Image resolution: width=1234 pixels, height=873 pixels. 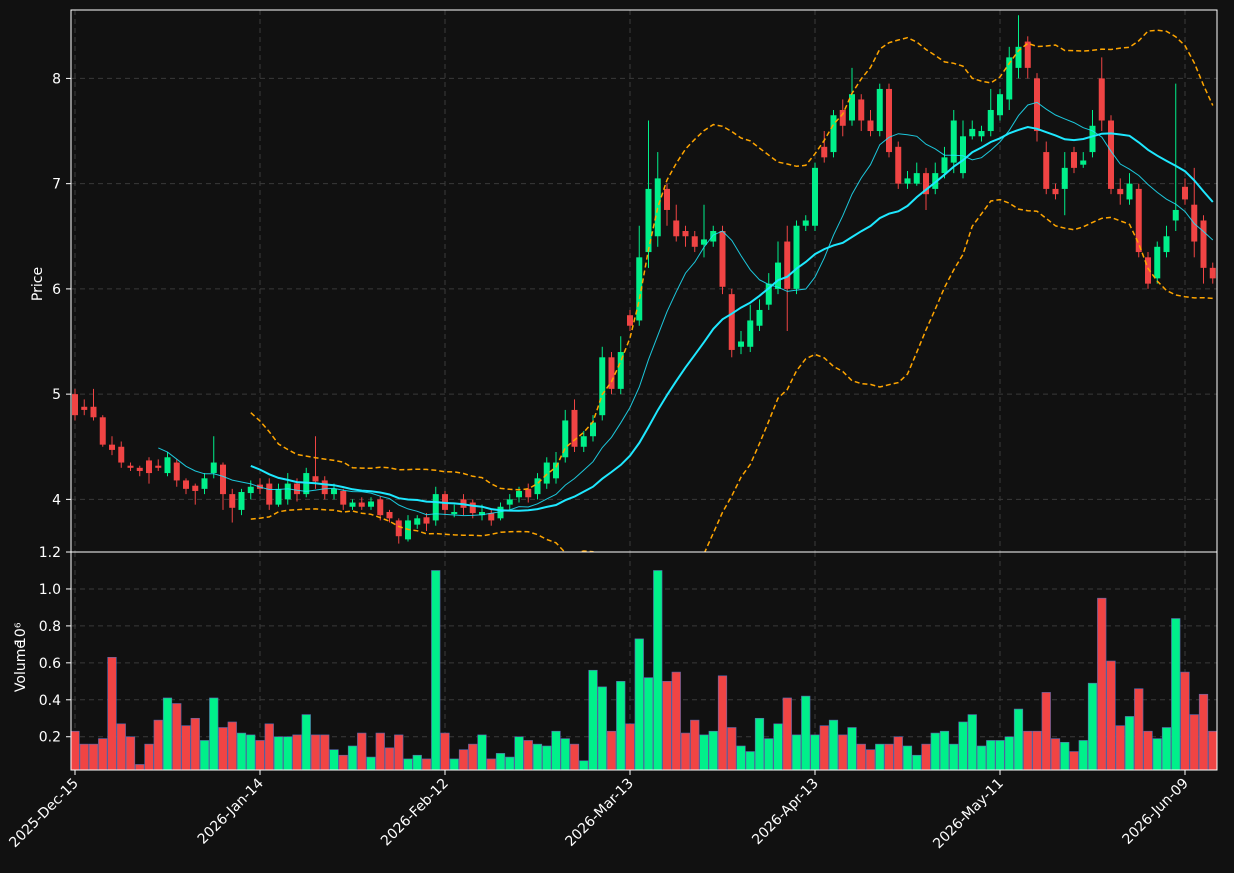 What do you see at coordinates (21, 666) in the screenshot?
I see `volume-axis-label: Volume` at bounding box center [21, 666].